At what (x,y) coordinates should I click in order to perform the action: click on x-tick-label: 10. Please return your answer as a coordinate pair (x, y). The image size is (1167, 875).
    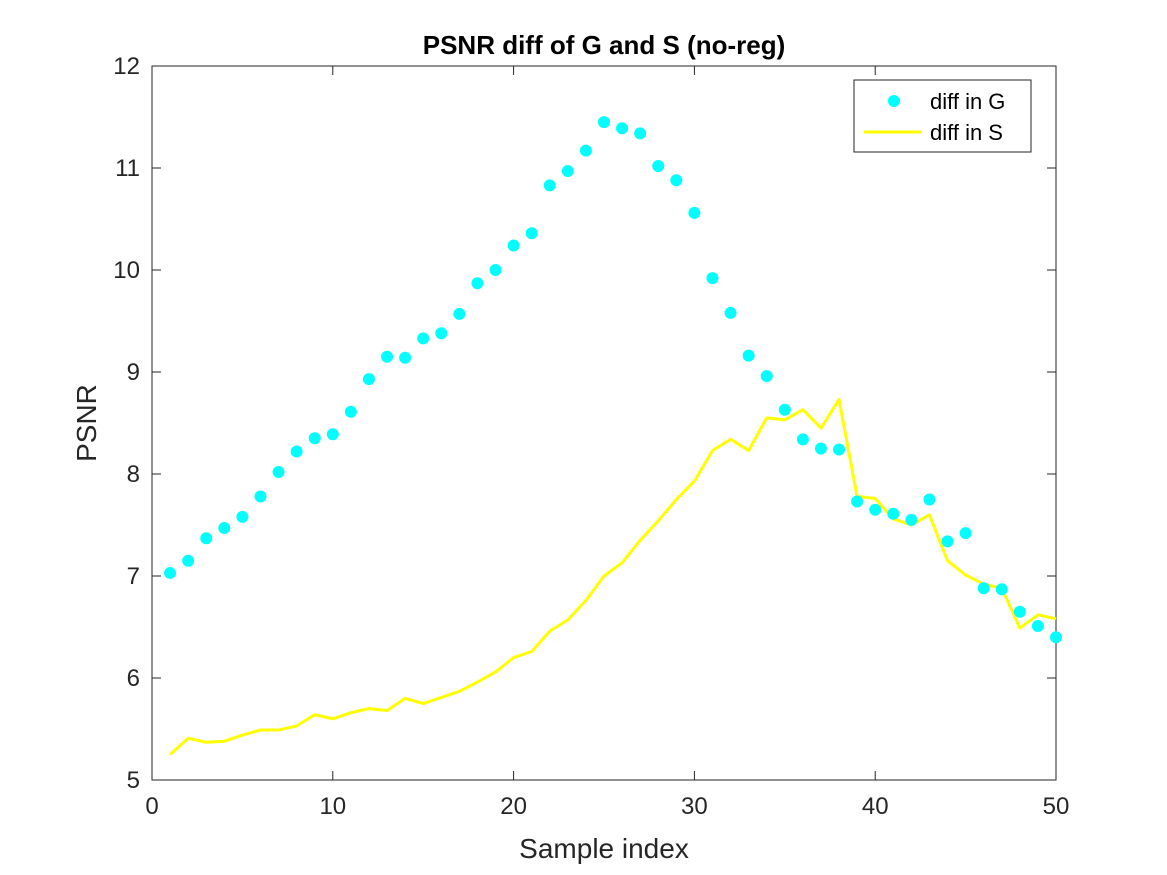
    Looking at the image, I should click on (332, 806).